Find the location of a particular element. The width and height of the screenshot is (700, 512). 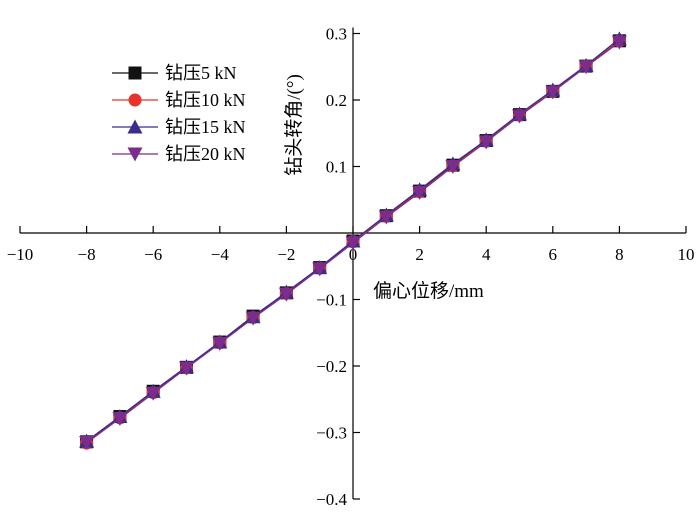

x-tick-label: 0 is located at coordinates (353, 254).